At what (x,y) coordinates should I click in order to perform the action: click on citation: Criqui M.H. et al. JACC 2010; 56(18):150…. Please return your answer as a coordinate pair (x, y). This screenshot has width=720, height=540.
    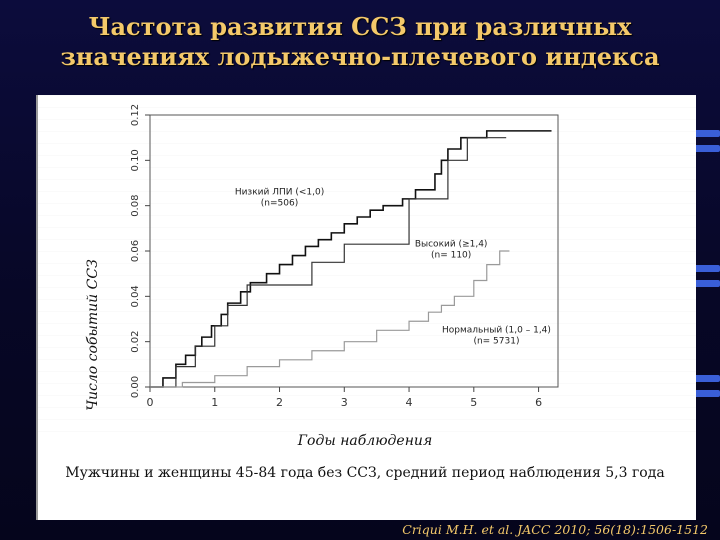
    Looking at the image, I should click on (555, 529).